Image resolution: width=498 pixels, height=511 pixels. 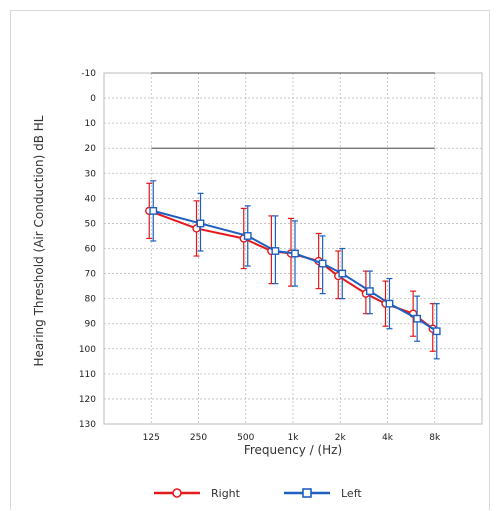 I want to click on y-tick-label: 0, so click(x=93, y=99).